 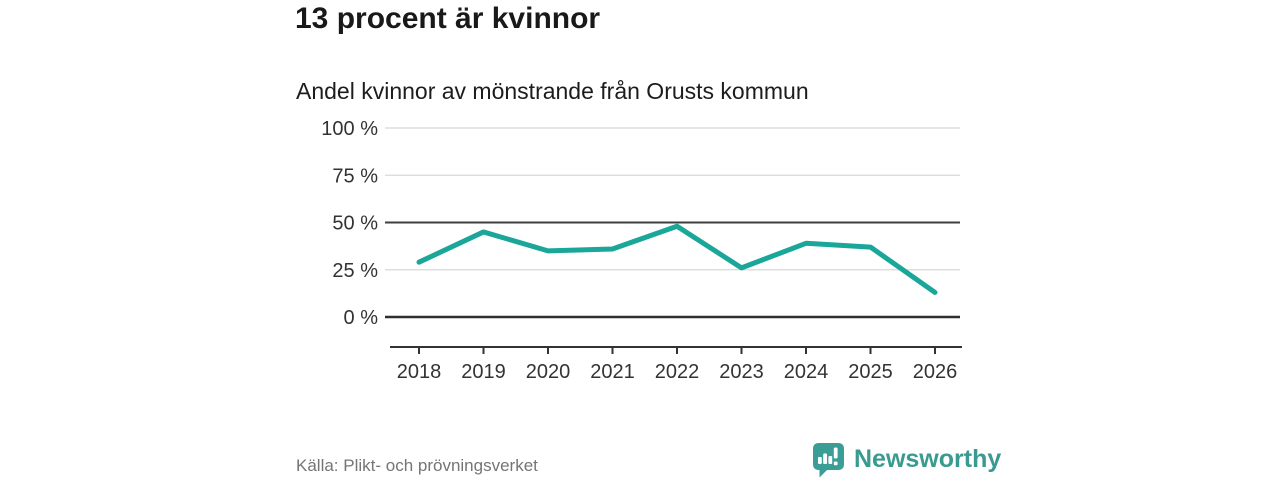 I want to click on y-tick-label: 25 %, so click(x=355, y=271).